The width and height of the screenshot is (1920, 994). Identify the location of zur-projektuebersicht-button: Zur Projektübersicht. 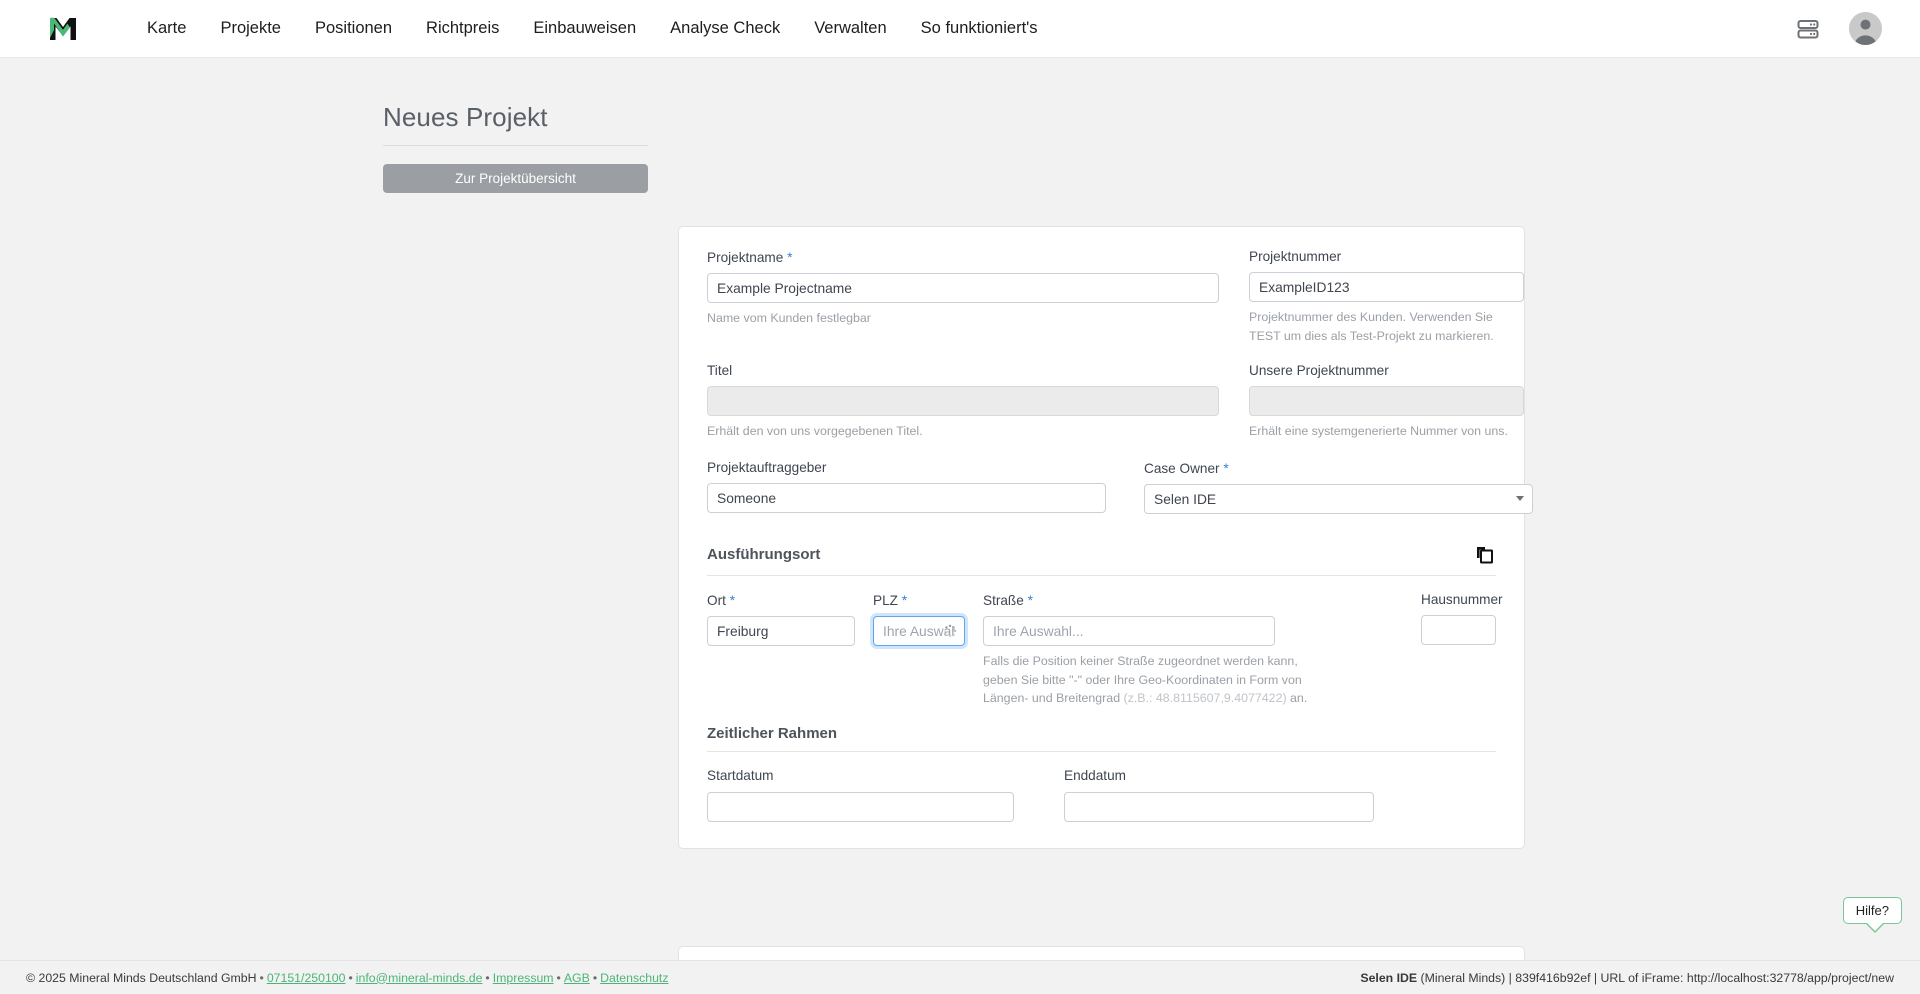
(515, 178).